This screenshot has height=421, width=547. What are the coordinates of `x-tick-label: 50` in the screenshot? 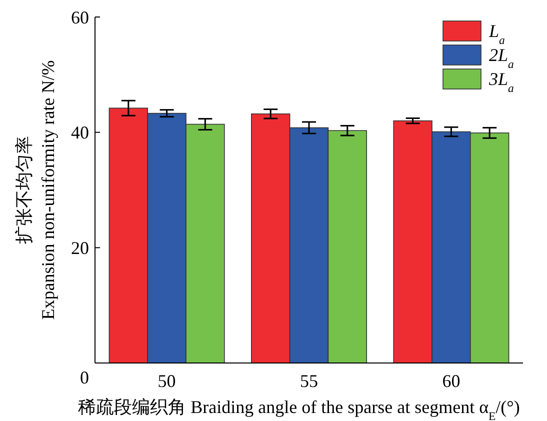 It's located at (167, 381).